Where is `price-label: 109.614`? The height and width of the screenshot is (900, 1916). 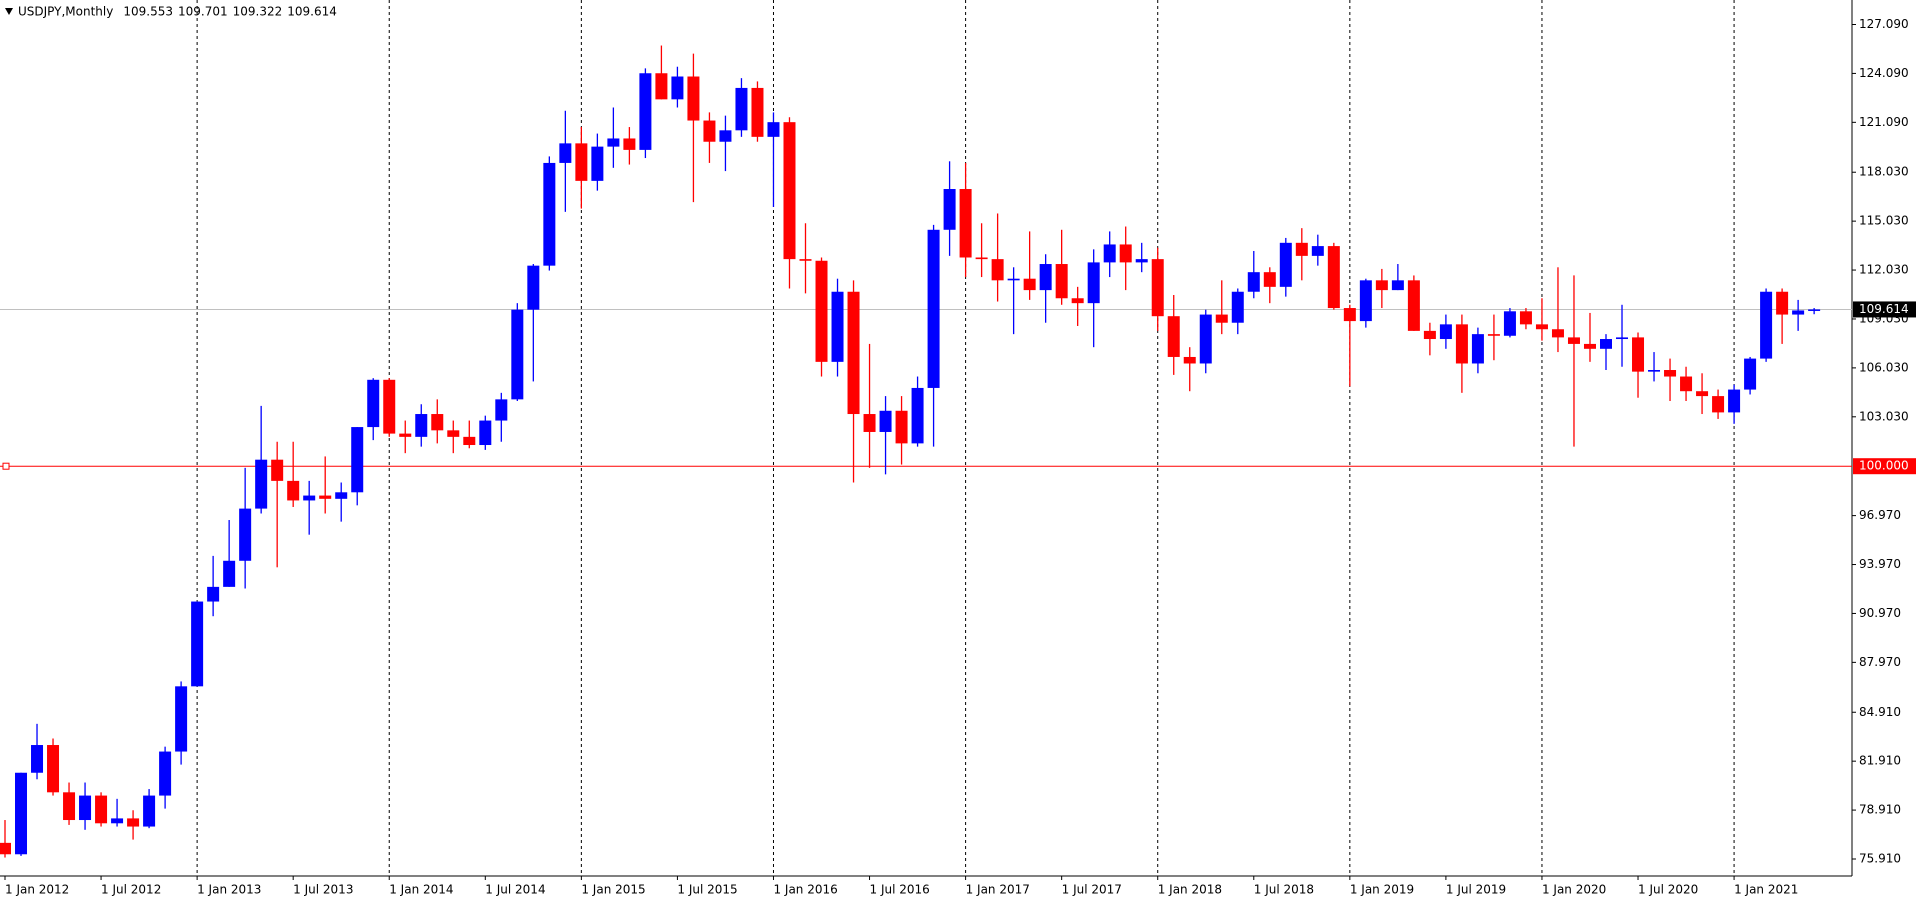 price-label: 109.614 is located at coordinates (1884, 309).